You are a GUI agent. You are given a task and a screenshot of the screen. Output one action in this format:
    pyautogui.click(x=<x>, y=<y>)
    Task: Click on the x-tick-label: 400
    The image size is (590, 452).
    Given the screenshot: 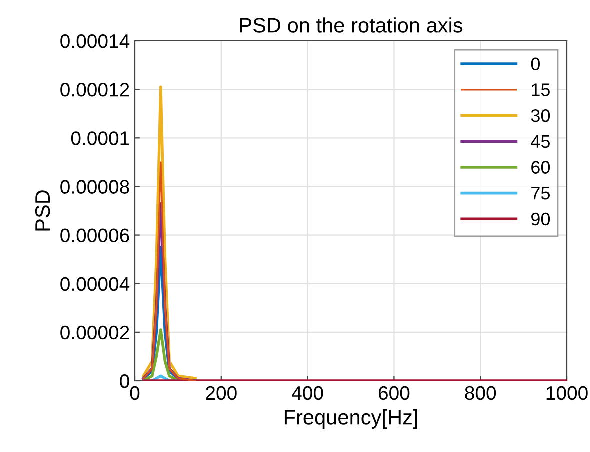 What is the action you would take?
    pyautogui.click(x=308, y=393)
    